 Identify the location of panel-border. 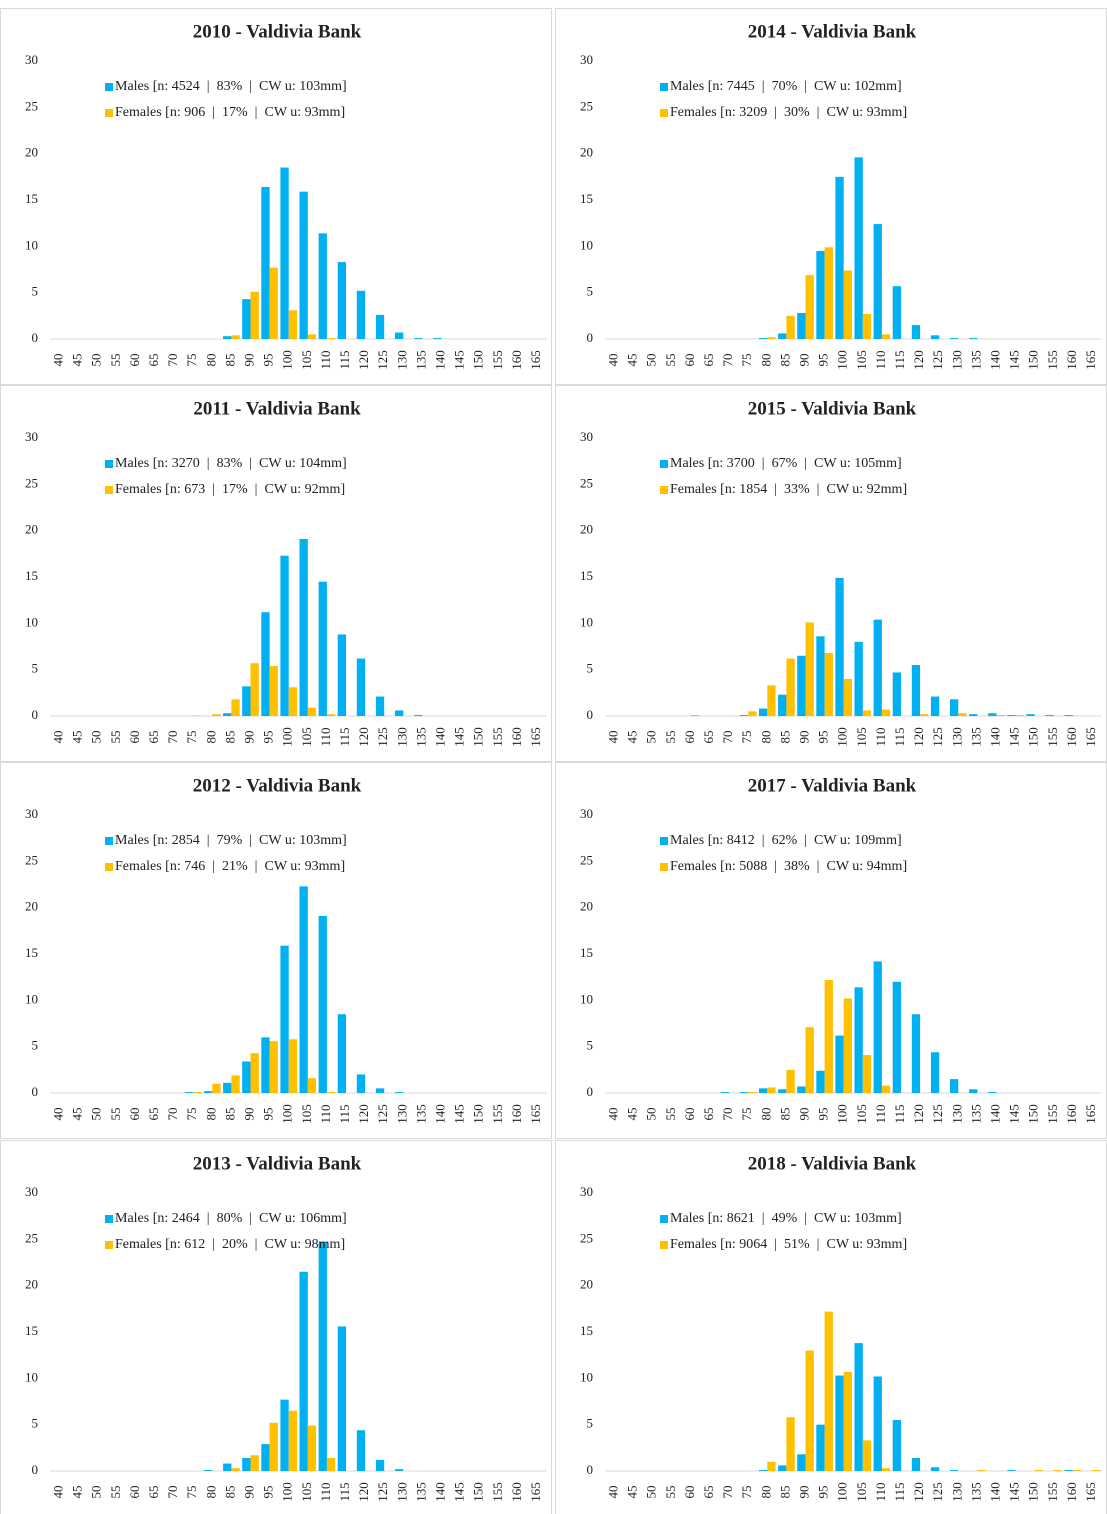
(276, 1327).